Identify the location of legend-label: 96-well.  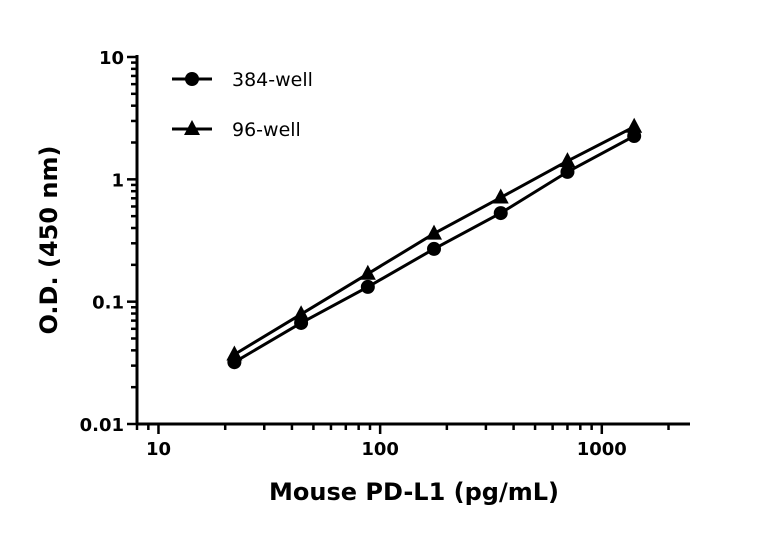
(266, 130).